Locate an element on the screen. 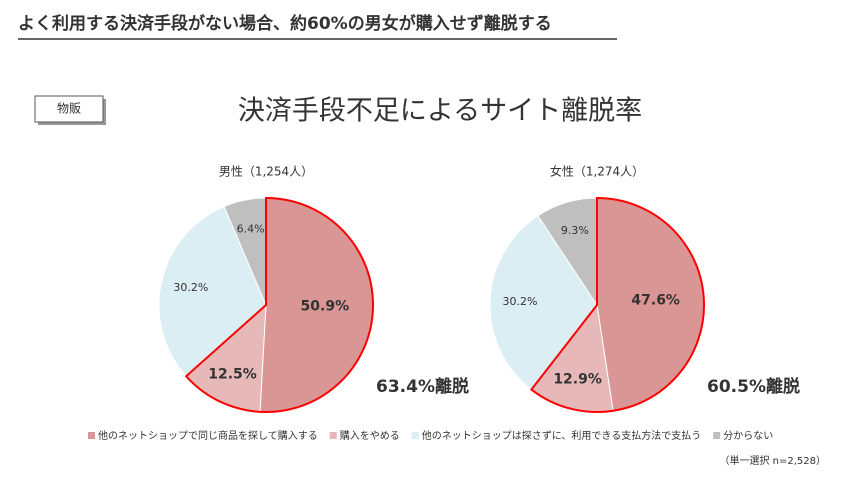 This screenshot has width=859, height=490. annotation: 60.5%離脱 is located at coordinates (753, 386).